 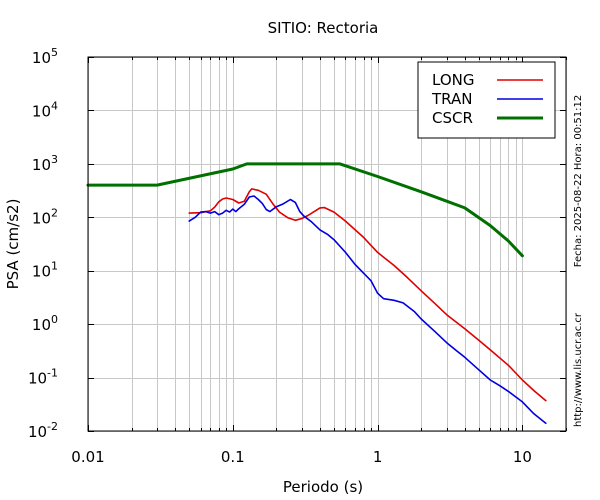 I want to click on y-tick-label: 10¹, so click(x=45, y=270).